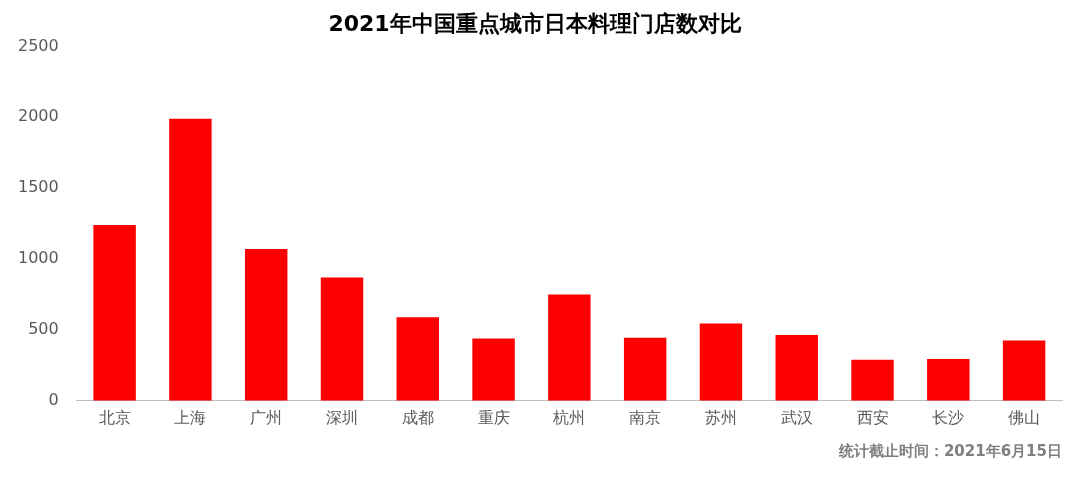 The width and height of the screenshot is (1080, 494). Describe the element at coordinates (43, 329) in the screenshot. I see `y-tick-label: 500` at that location.